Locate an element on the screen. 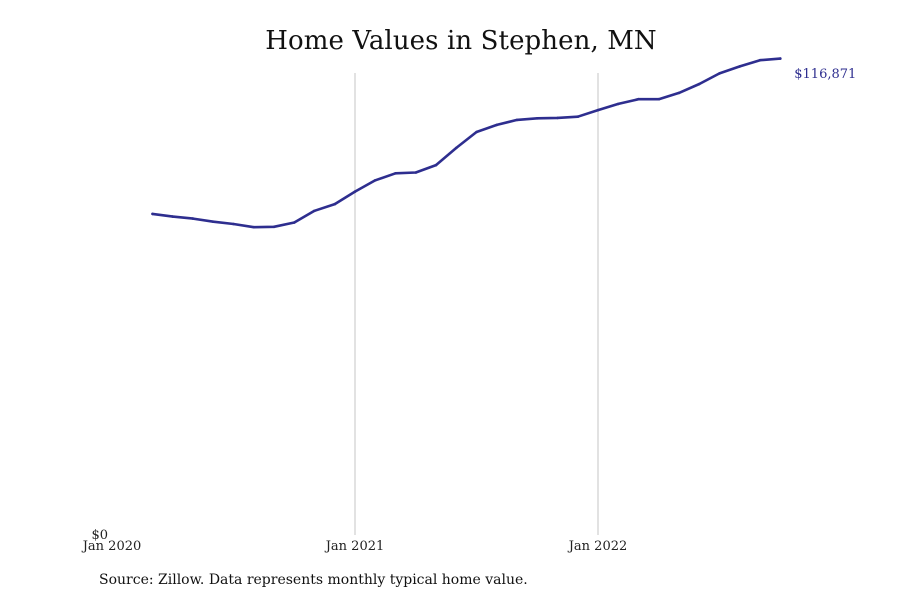  x-tick-label: Jan 2020 is located at coordinates (111, 546).